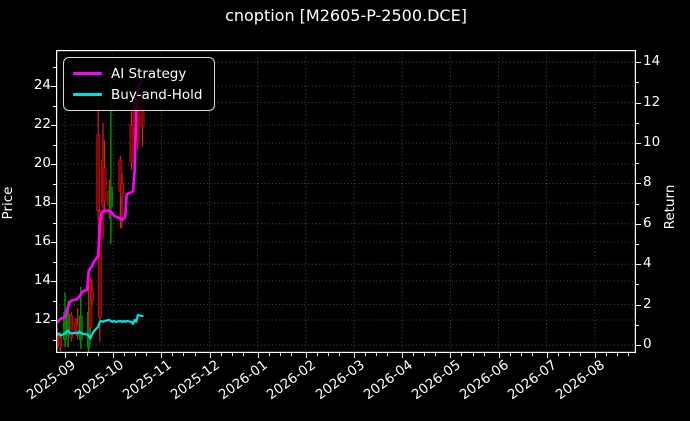  Describe the element at coordinates (42, 280) in the screenshot. I see `y-tick-label-left: 14` at that location.